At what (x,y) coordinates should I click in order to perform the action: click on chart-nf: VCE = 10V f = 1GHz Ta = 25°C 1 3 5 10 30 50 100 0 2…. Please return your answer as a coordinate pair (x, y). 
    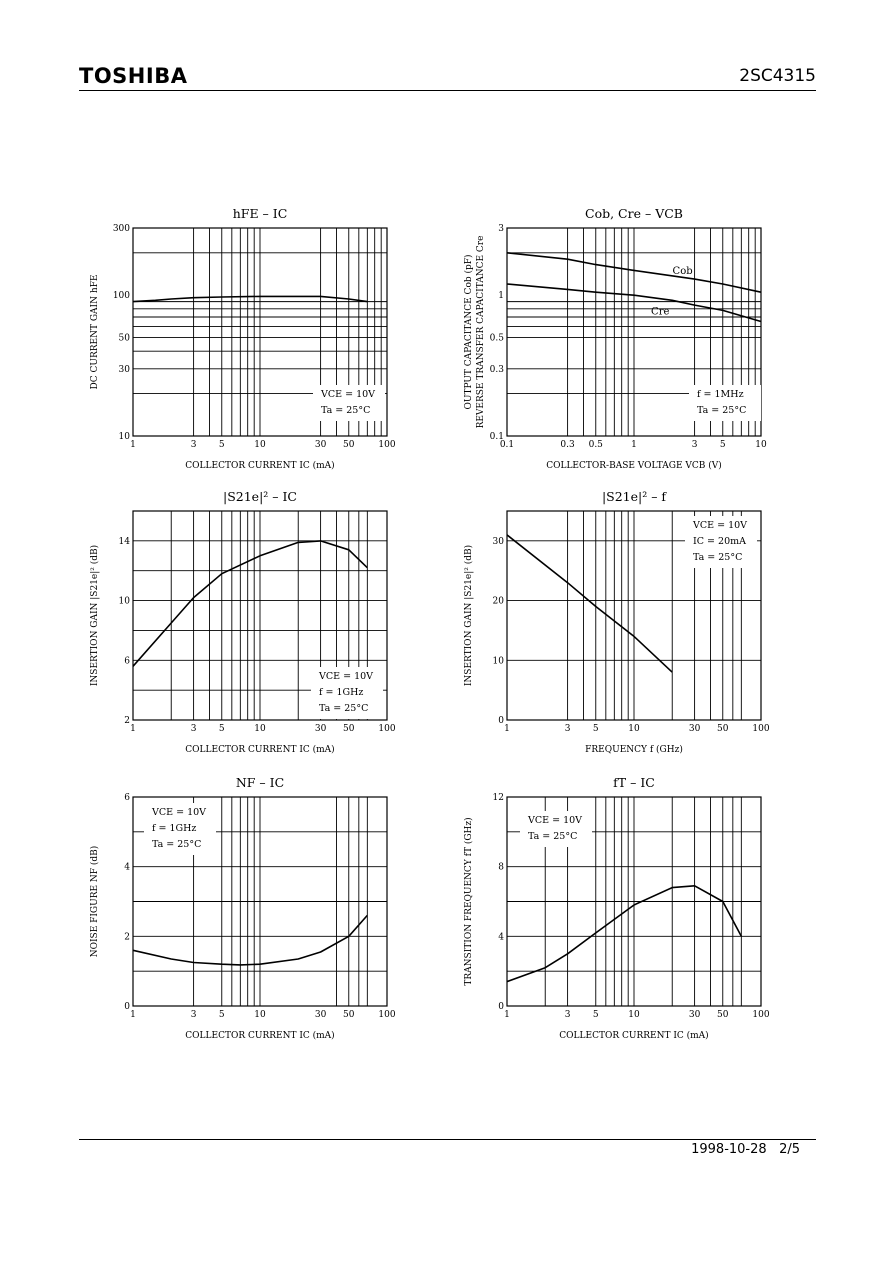
    Looking at the image, I should click on (242, 908).